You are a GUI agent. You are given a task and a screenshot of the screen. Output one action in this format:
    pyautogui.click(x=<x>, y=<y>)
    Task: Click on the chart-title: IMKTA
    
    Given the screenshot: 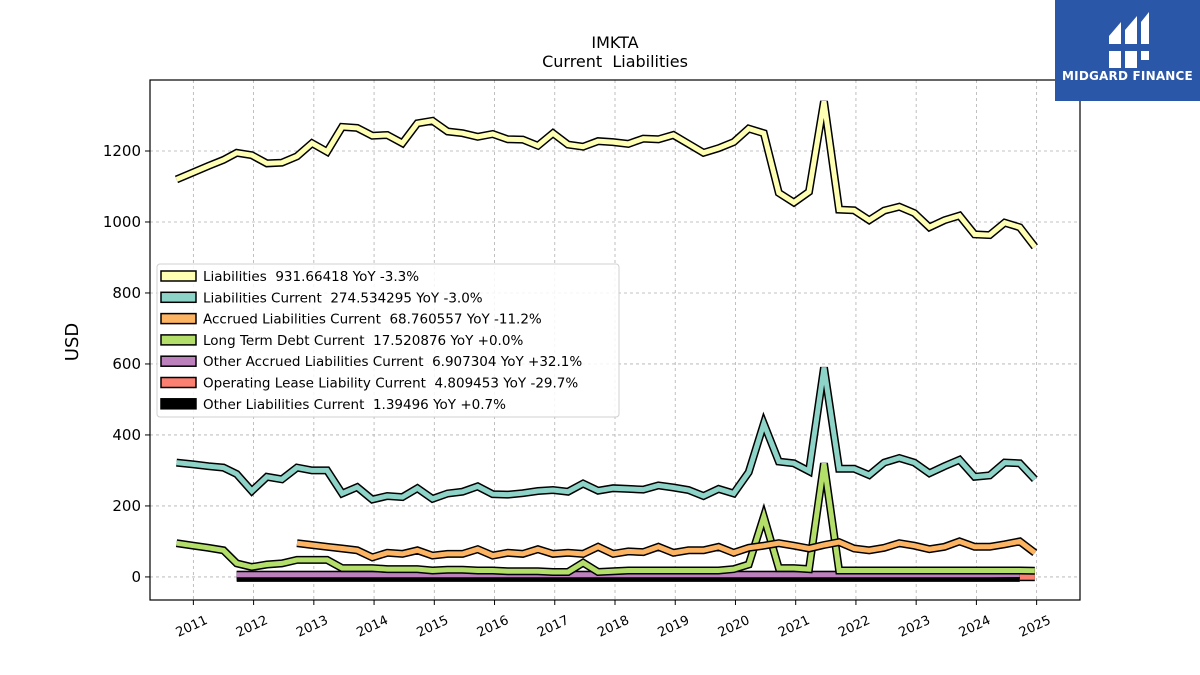 What is the action you would take?
    pyautogui.click(x=614, y=42)
    